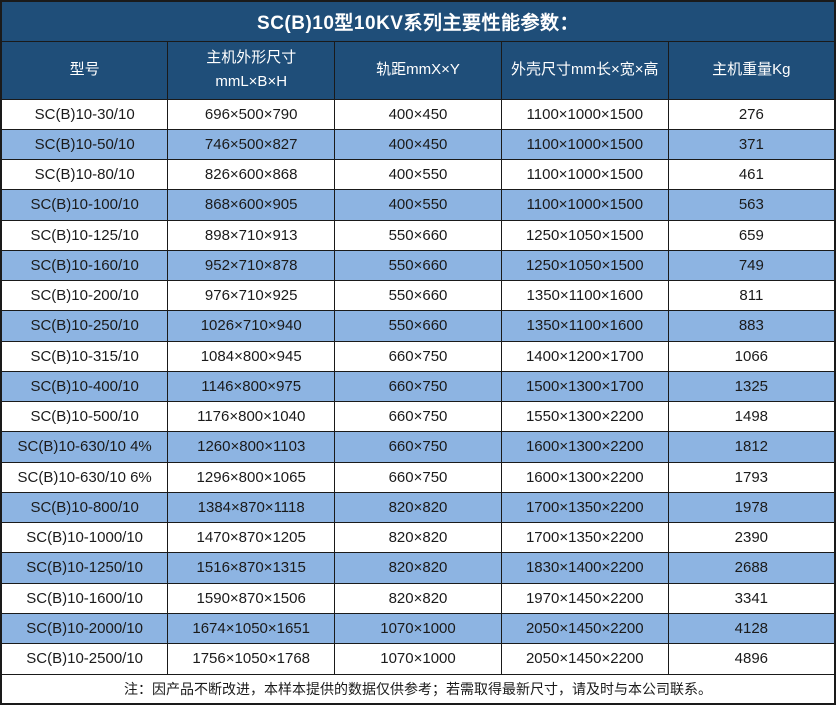 The height and width of the screenshot is (705, 836). Describe the element at coordinates (751, 114) in the screenshot. I see `table-cell-host-weight: 276` at that location.